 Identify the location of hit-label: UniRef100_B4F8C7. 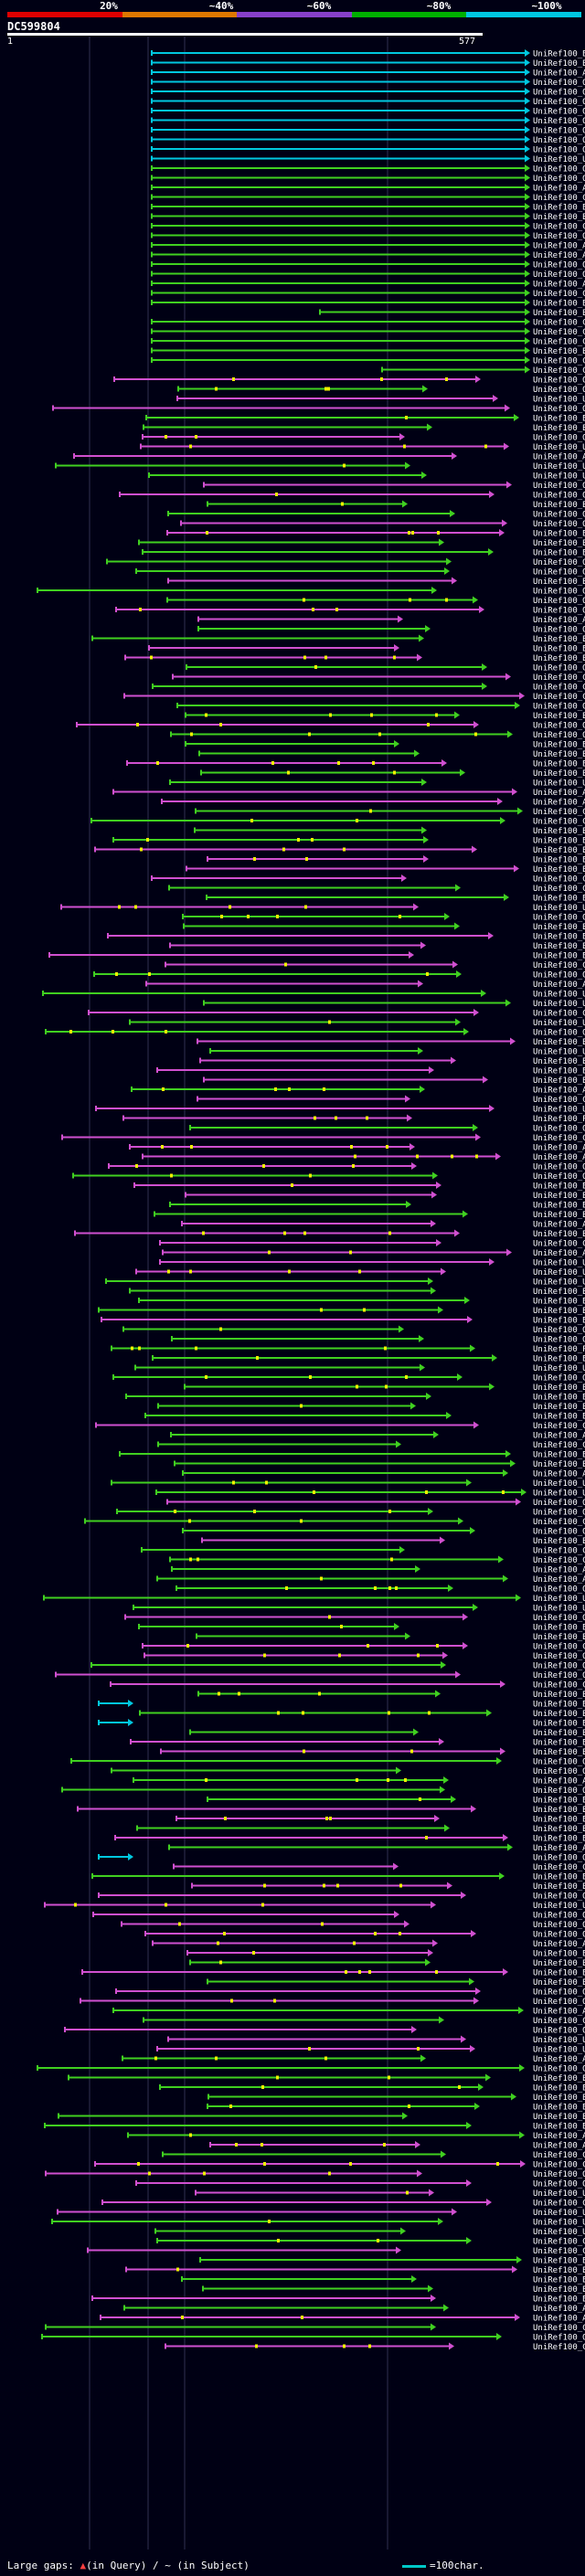
(559, 208).